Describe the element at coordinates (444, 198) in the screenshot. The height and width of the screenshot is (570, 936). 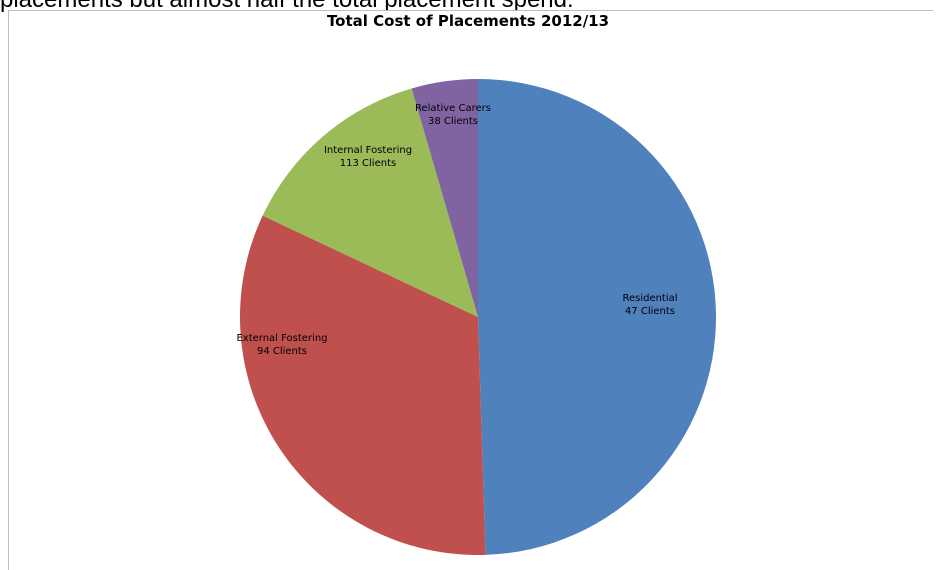
I see `pie-slice-relative-carers` at that location.